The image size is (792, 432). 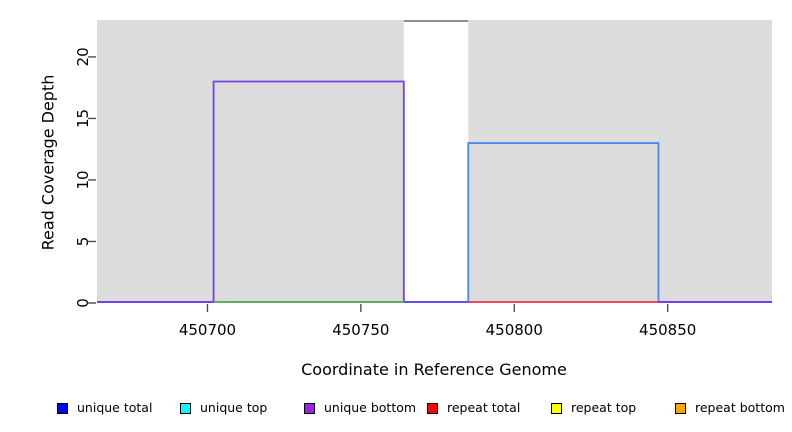 What do you see at coordinates (514, 330) in the screenshot?
I see `x-tick-label: 450800` at bounding box center [514, 330].